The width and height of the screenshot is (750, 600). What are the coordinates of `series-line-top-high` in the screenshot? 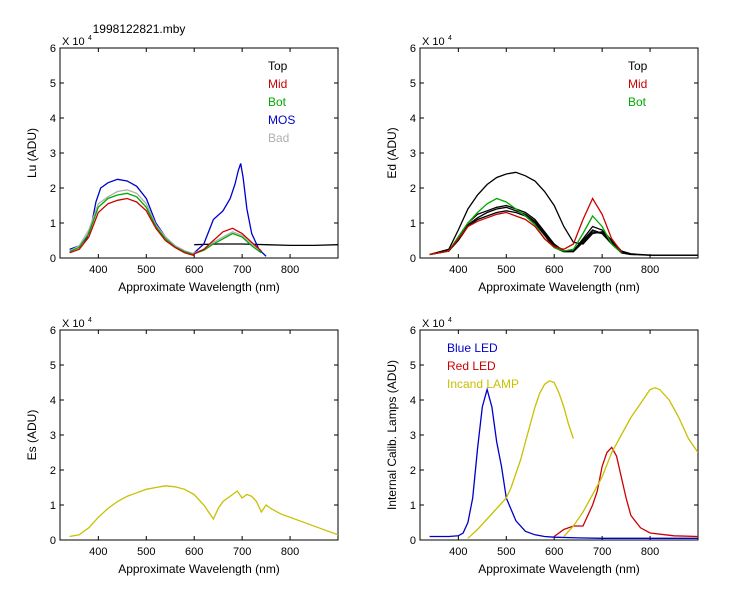 It's located at (563, 213).